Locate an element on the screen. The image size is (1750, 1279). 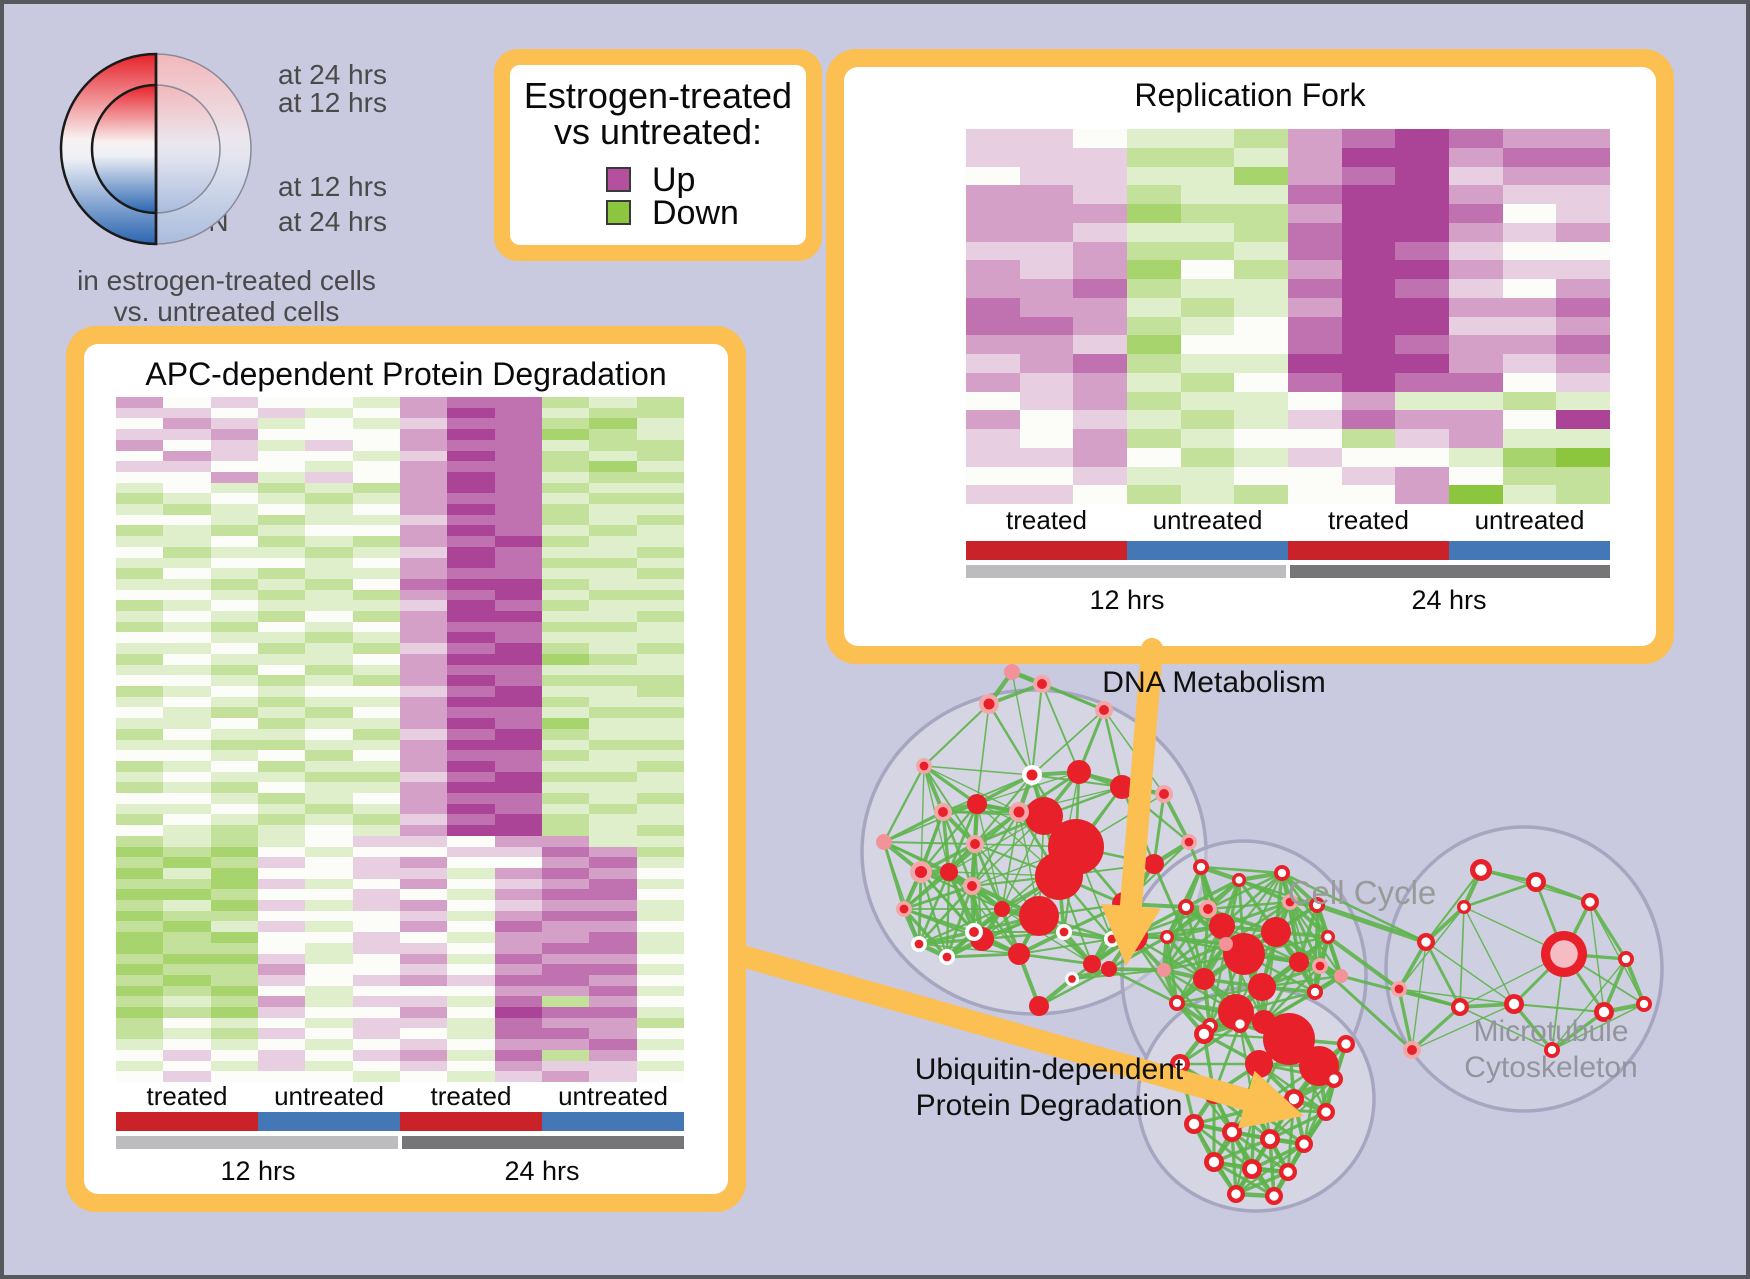
direction-label: UP is located at coordinates (179, 74).